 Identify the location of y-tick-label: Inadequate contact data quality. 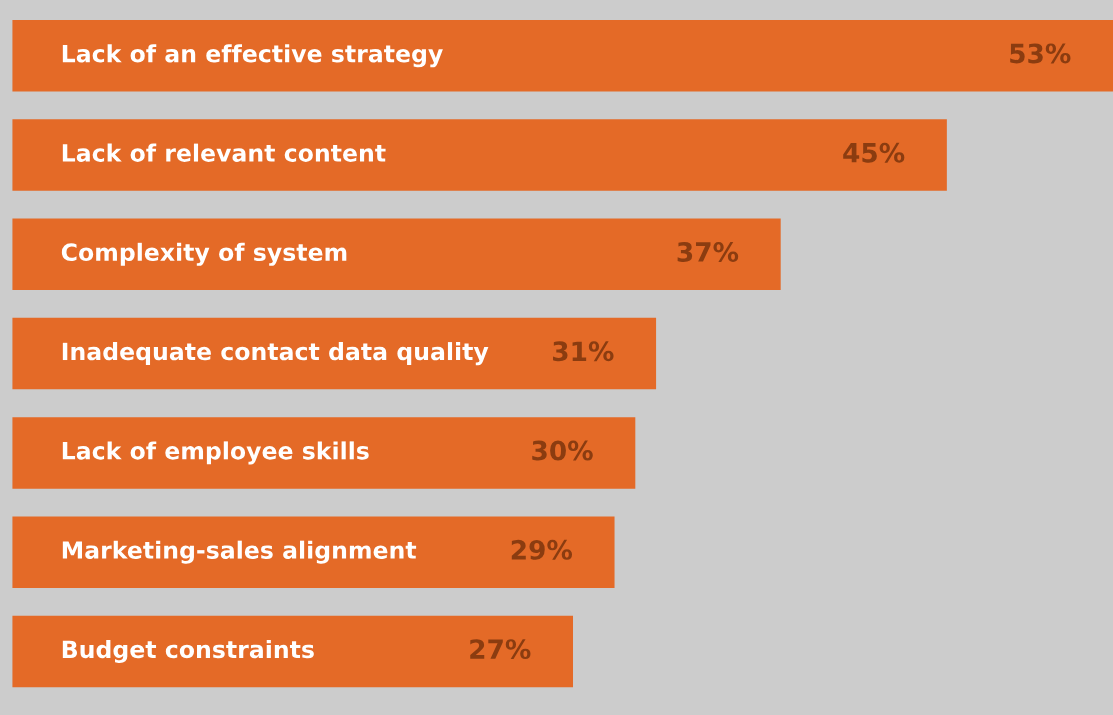
(275, 354).